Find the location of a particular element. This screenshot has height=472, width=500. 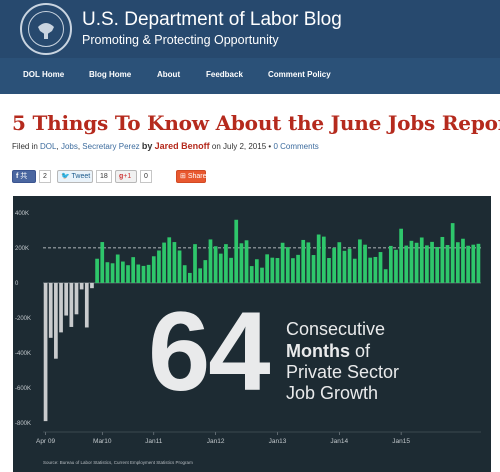

nav-about: About is located at coordinates (169, 74).